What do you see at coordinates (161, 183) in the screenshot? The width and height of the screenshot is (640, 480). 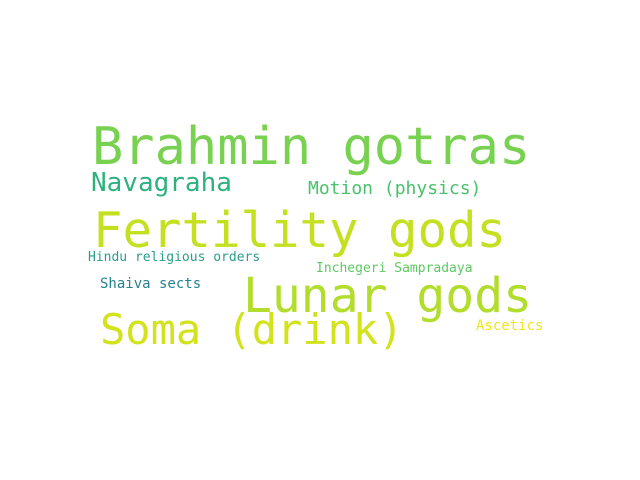 I see `word-navagraha: Navagraha` at bounding box center [161, 183].